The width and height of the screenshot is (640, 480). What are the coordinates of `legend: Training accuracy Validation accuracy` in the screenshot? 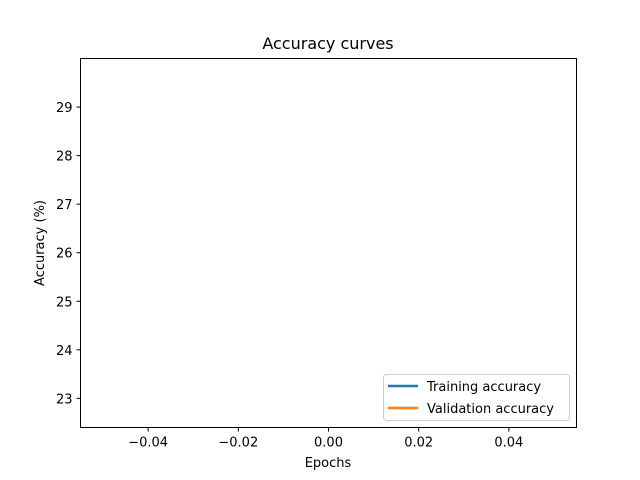 It's located at (476, 397).